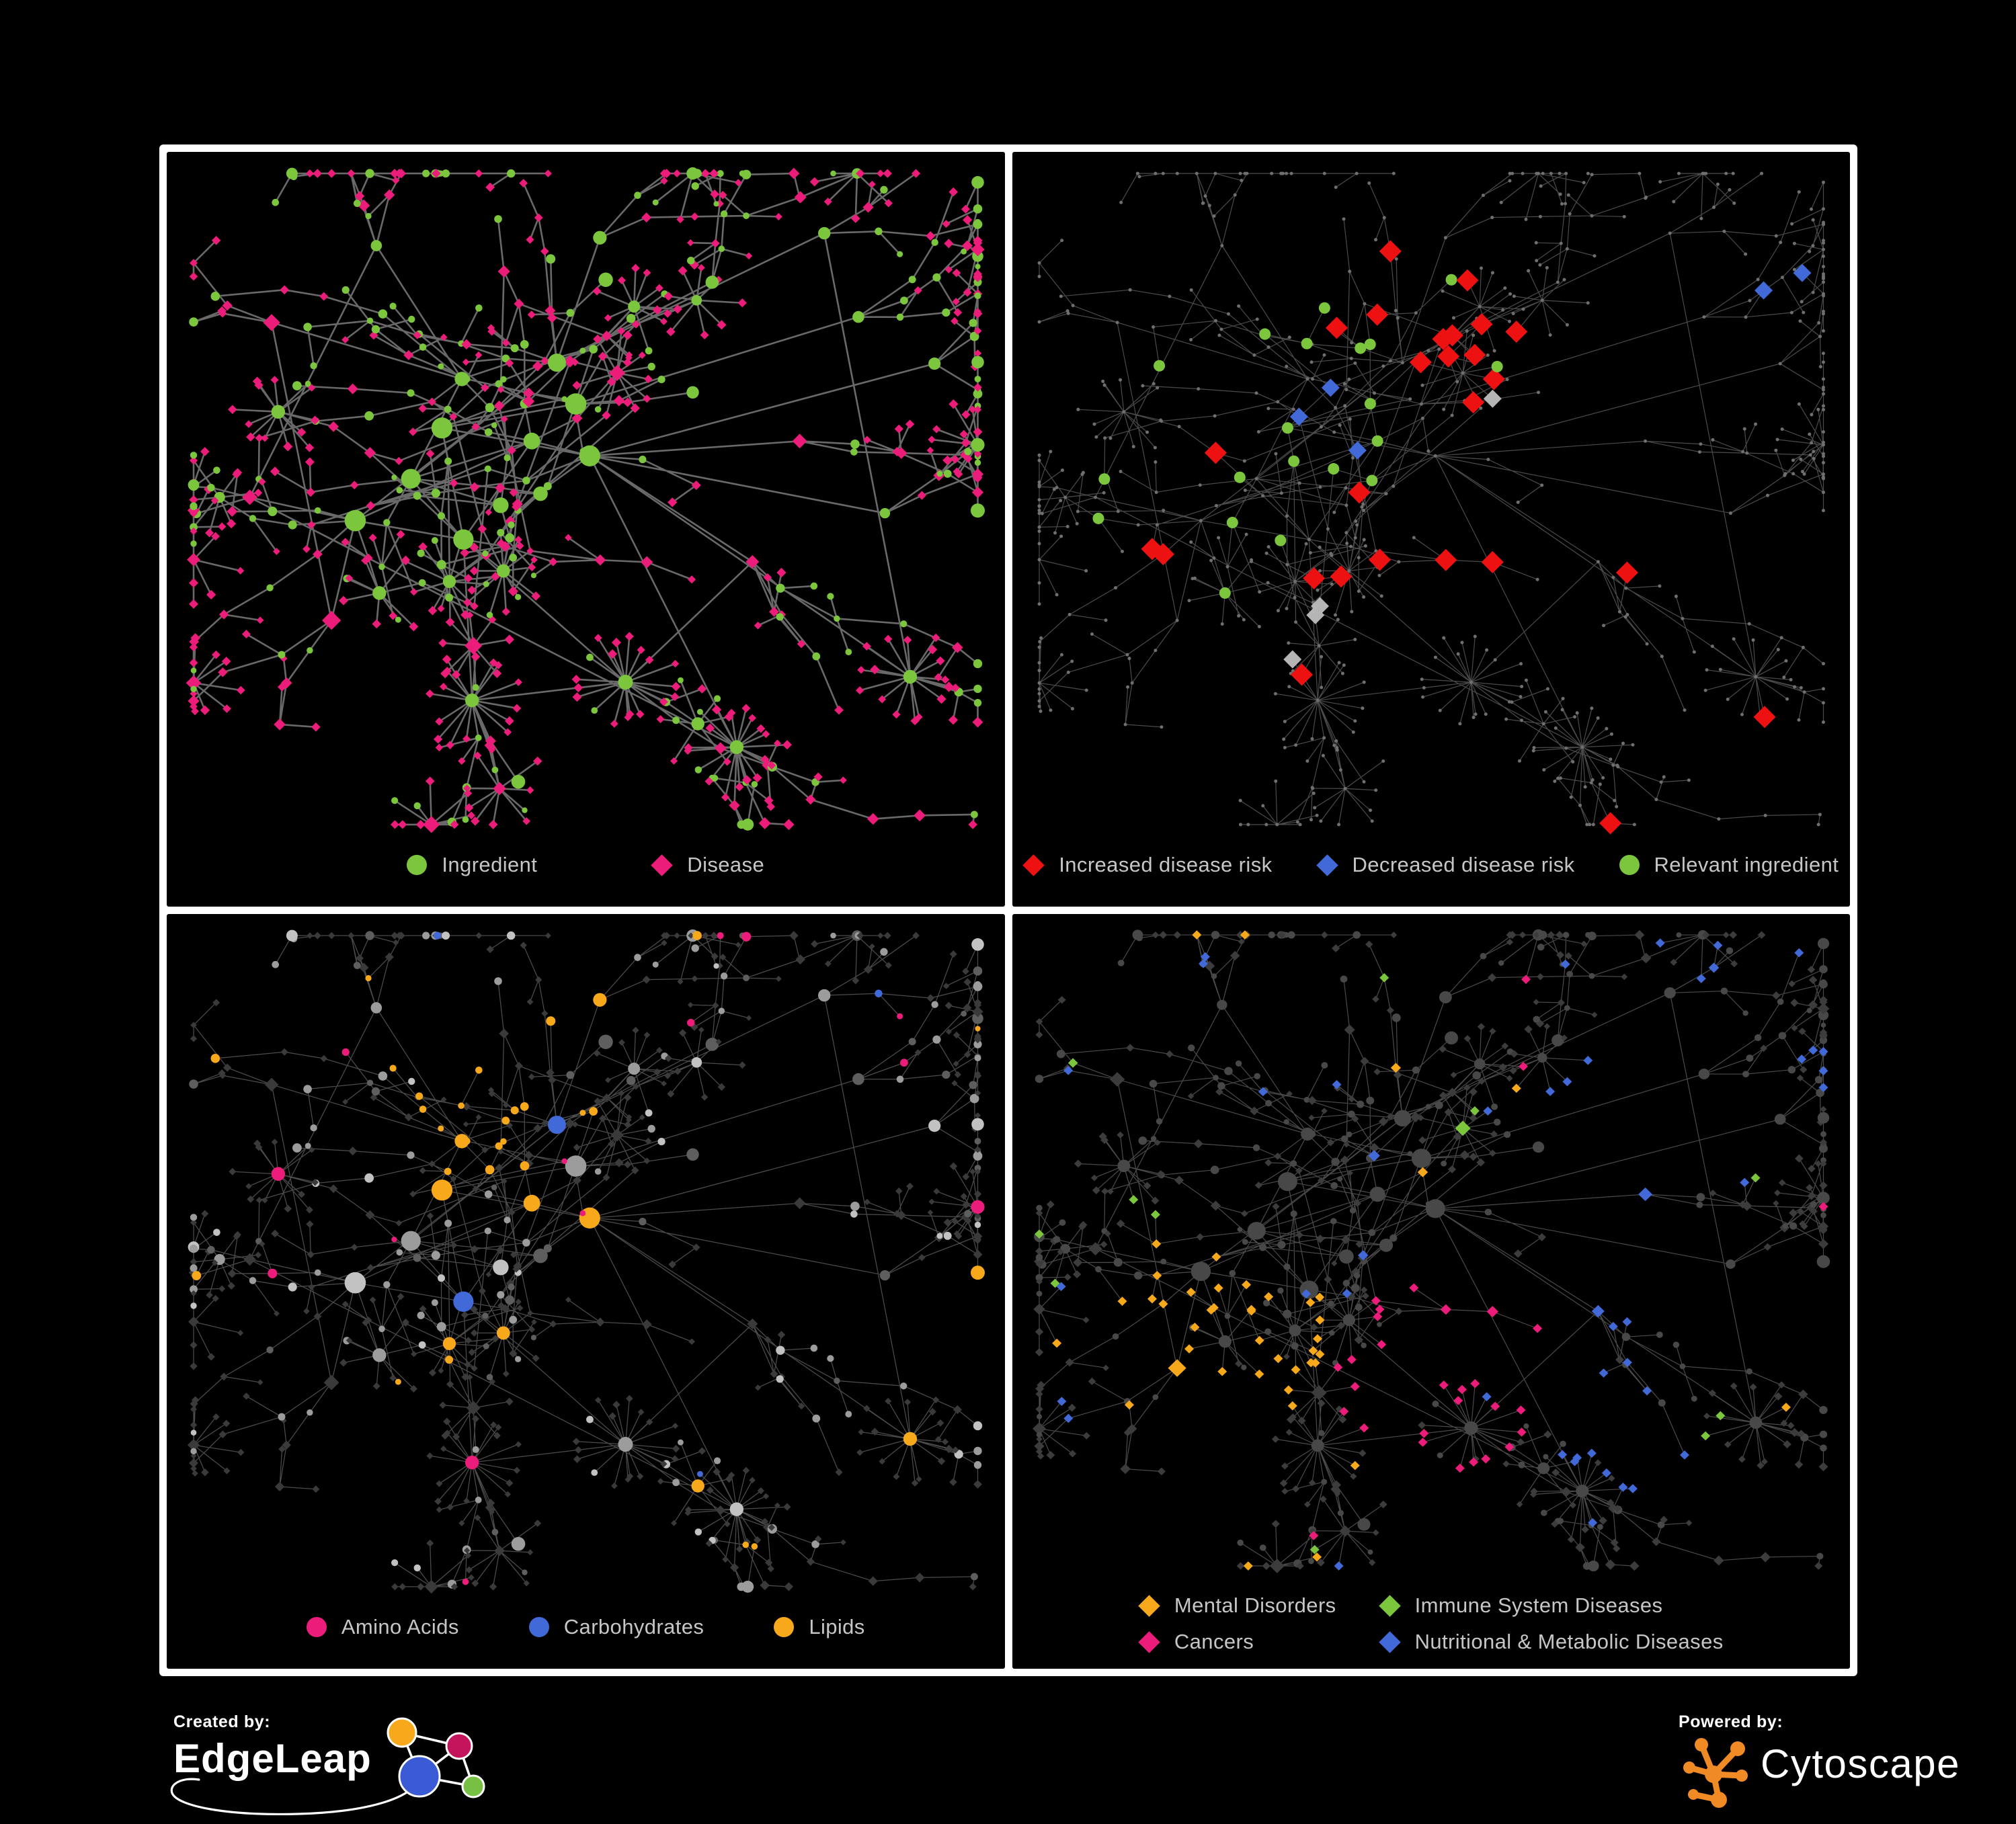 The height and width of the screenshot is (1824, 2016). What do you see at coordinates (633, 1627) in the screenshot?
I see `legend-label: Carbohydrates` at bounding box center [633, 1627].